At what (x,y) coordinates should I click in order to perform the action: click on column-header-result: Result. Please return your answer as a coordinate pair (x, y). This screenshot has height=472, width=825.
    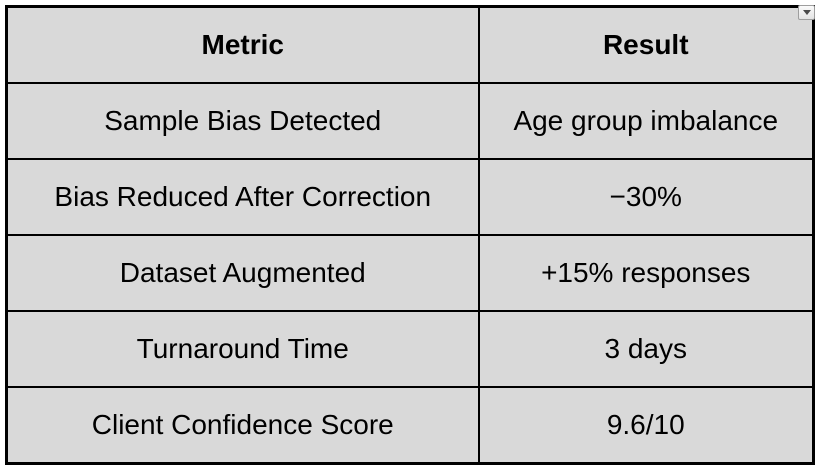
    Looking at the image, I should click on (646, 44).